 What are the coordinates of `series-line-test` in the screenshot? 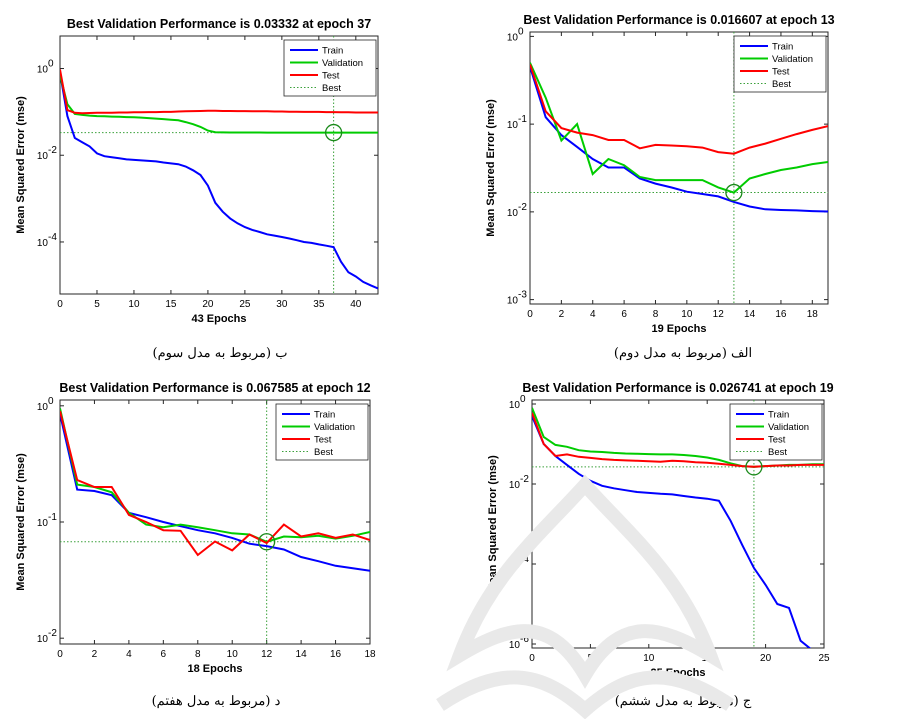 It's located at (679, 109).